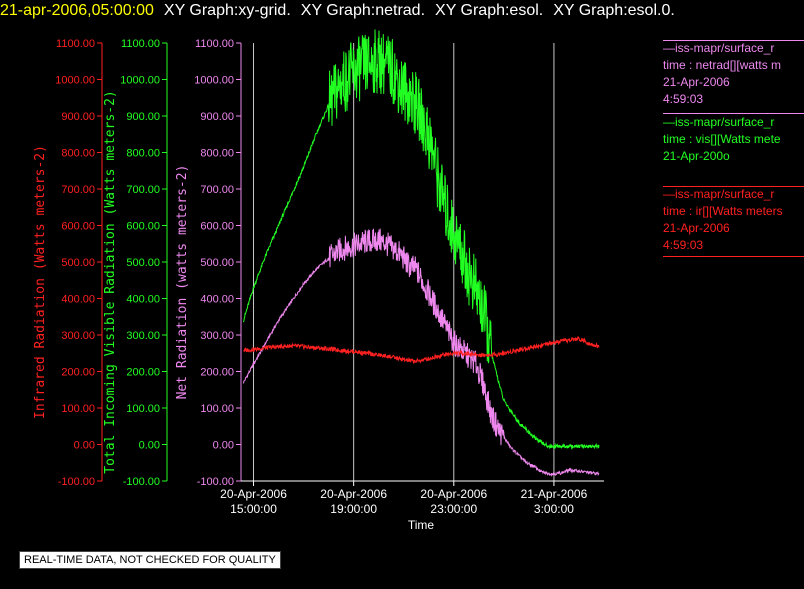 Image resolution: width=804 pixels, height=589 pixels. I want to click on legend-ir-rule, so click(733, 186).